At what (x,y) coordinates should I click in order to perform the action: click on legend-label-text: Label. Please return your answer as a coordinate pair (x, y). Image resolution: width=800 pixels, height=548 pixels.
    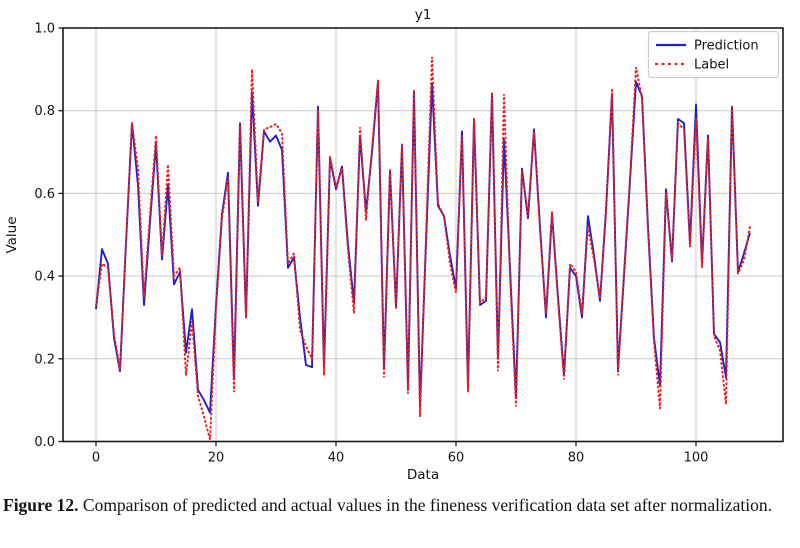
    Looking at the image, I should click on (711, 65).